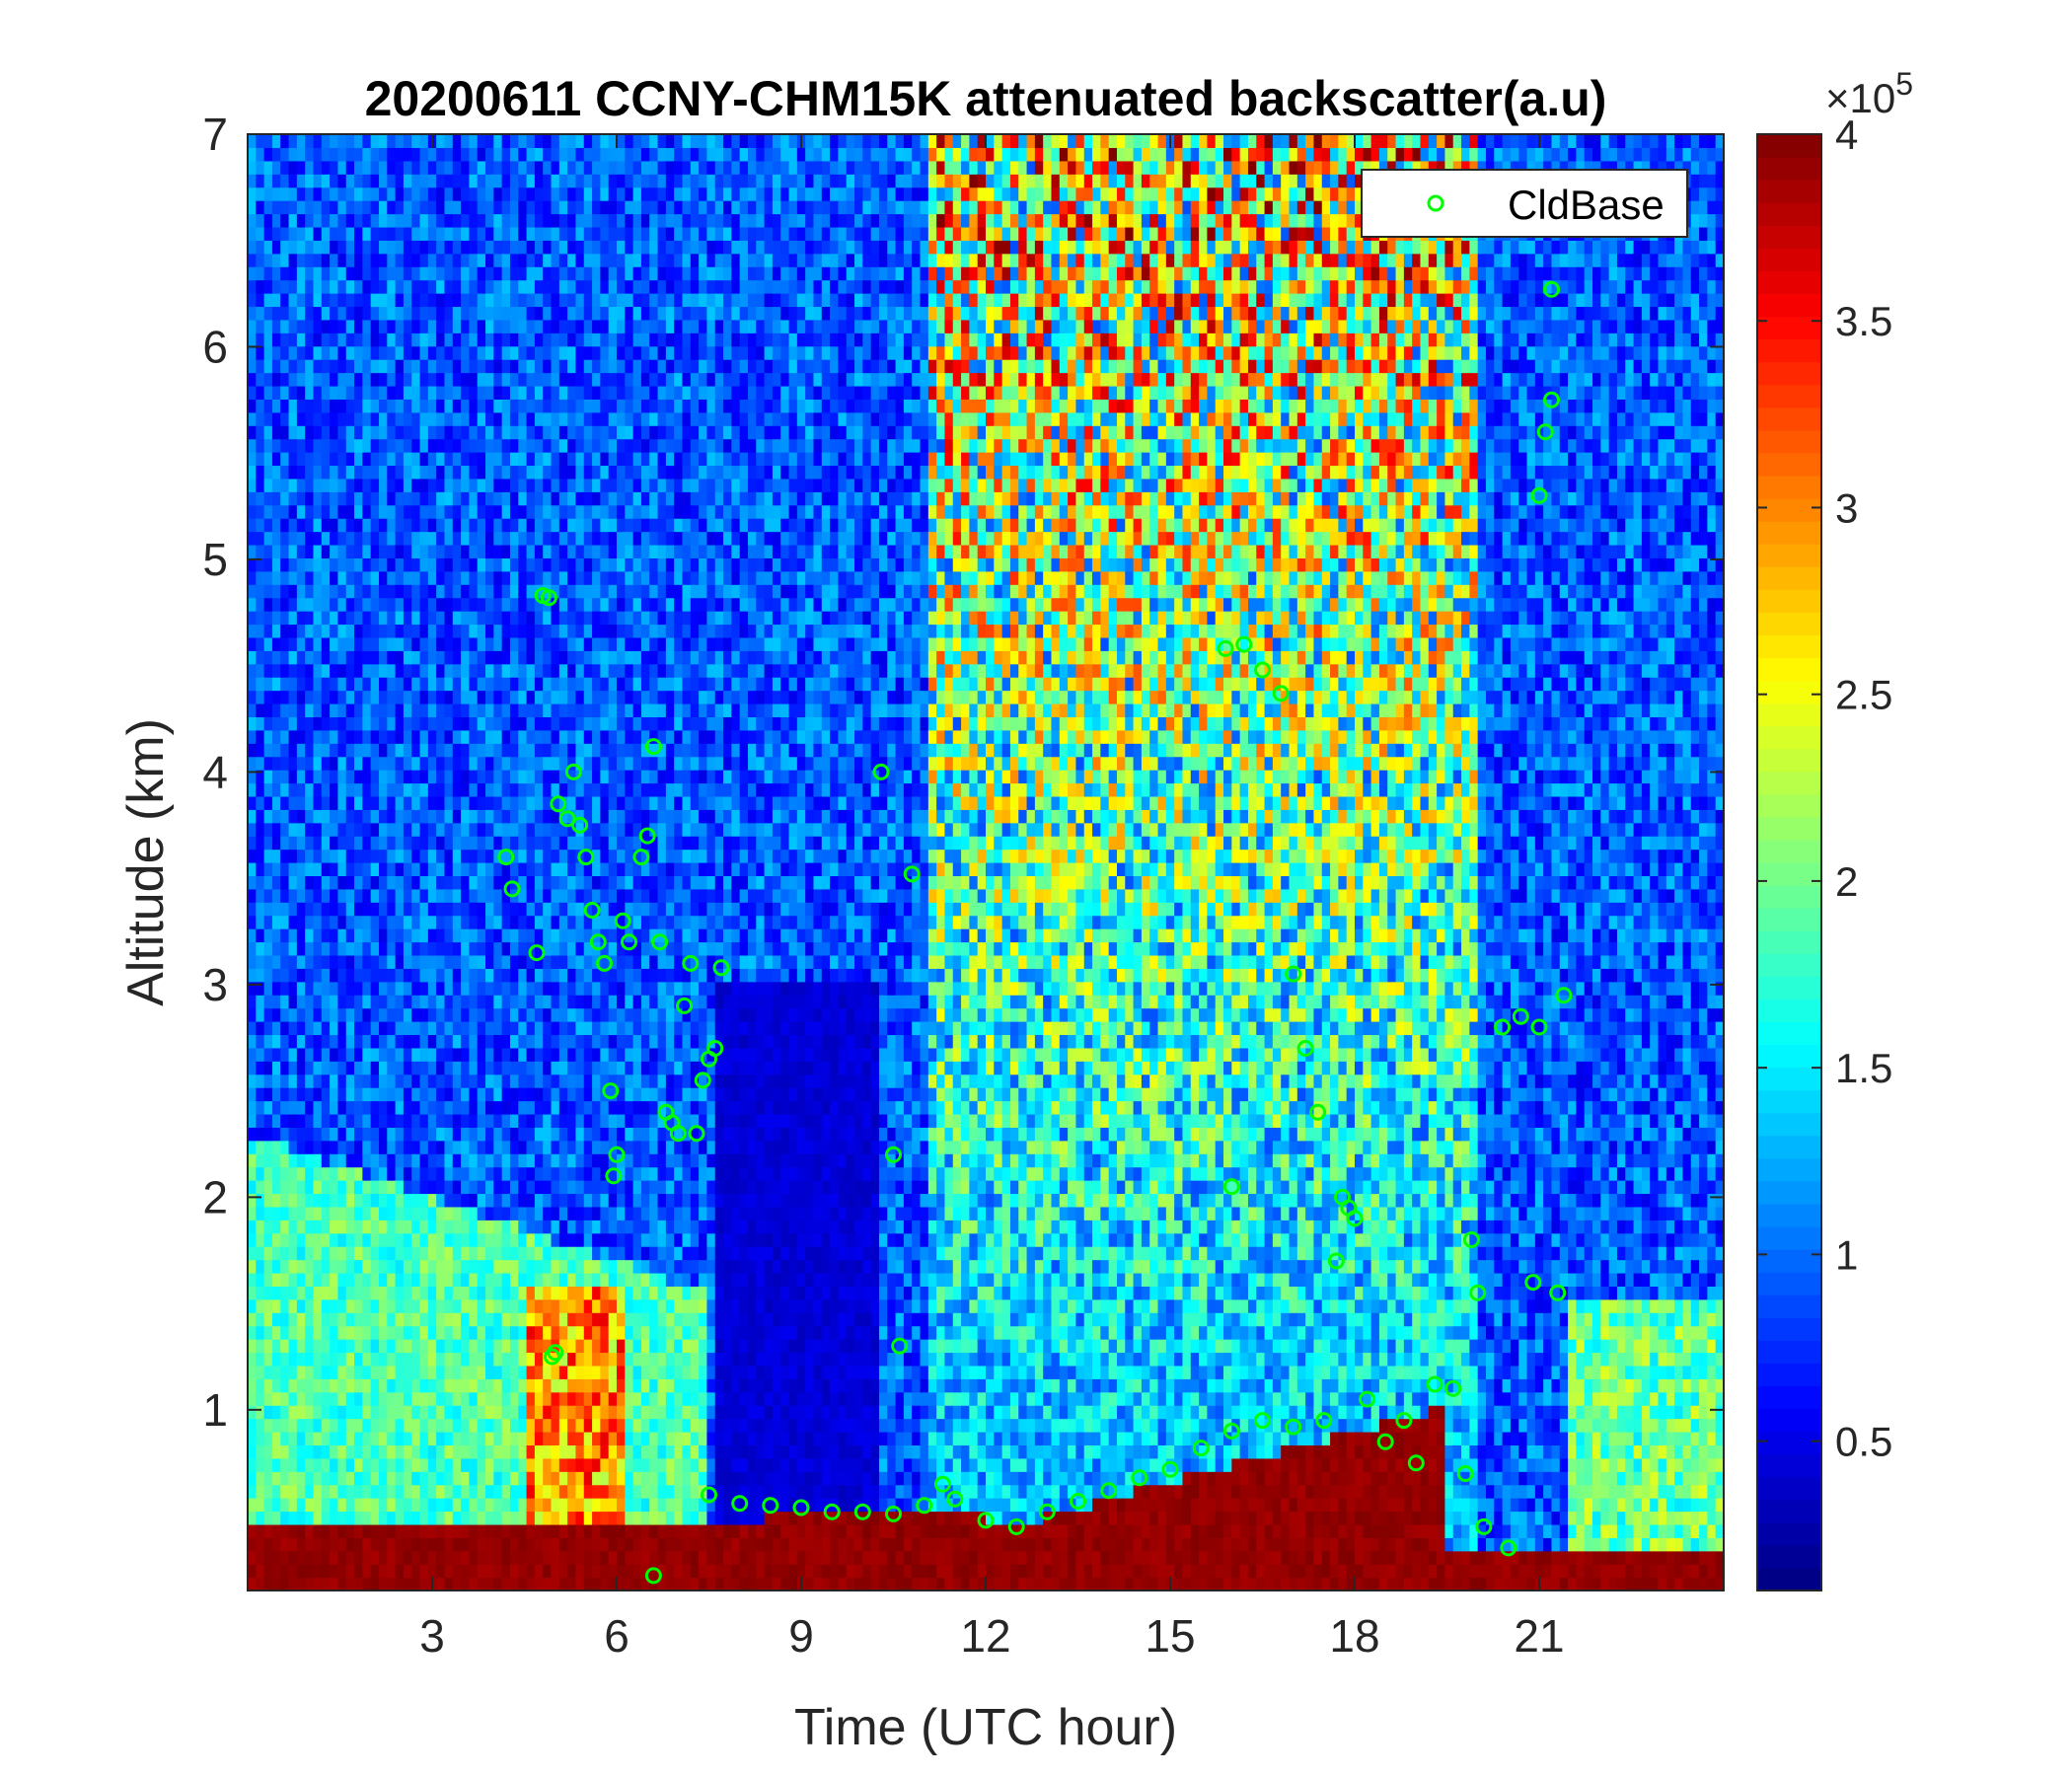 Image resolution: width=2072 pixels, height=1776 pixels. What do you see at coordinates (1835, 829) in the screenshot?
I see `colorbar: 0.5 1 1.5 2 2.5 3 3.5 4 ×105` at bounding box center [1835, 829].